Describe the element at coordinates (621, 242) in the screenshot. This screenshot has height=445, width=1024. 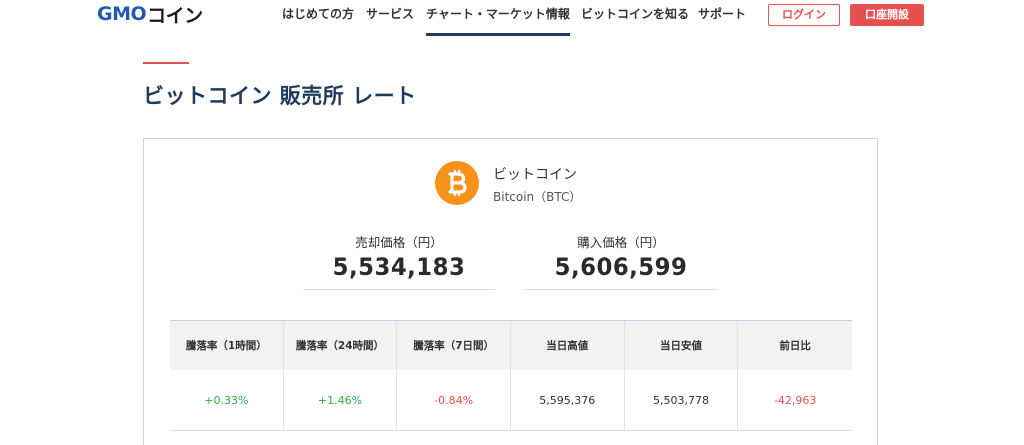
I see `buy-price-label: 購入価格（円）` at that location.